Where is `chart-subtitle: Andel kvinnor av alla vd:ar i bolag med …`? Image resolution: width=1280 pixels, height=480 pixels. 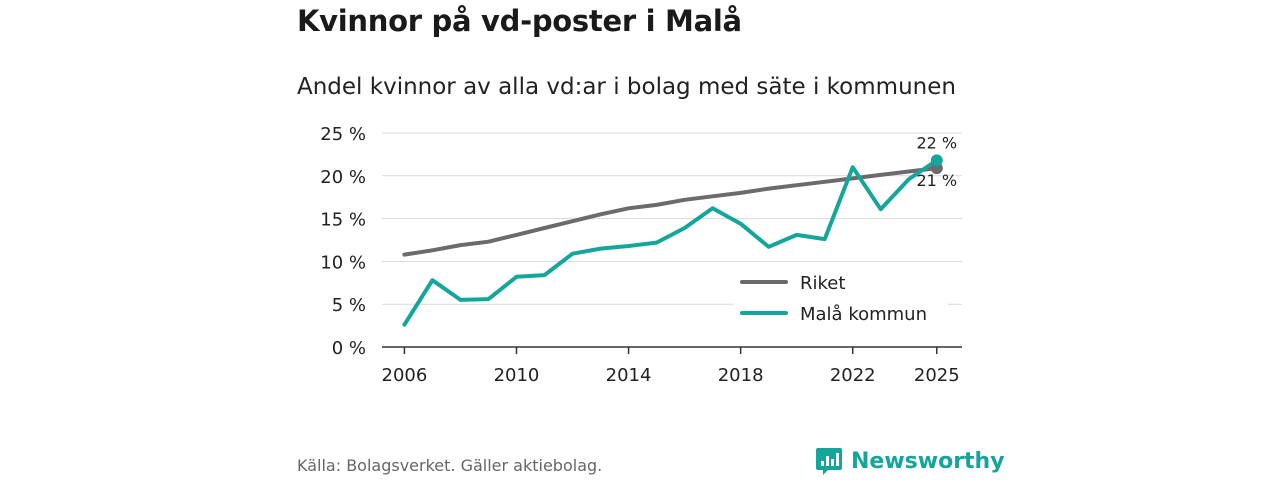
chart-subtitle: Andel kvinnor av alla vd:ar i bolag med … is located at coordinates (626, 87).